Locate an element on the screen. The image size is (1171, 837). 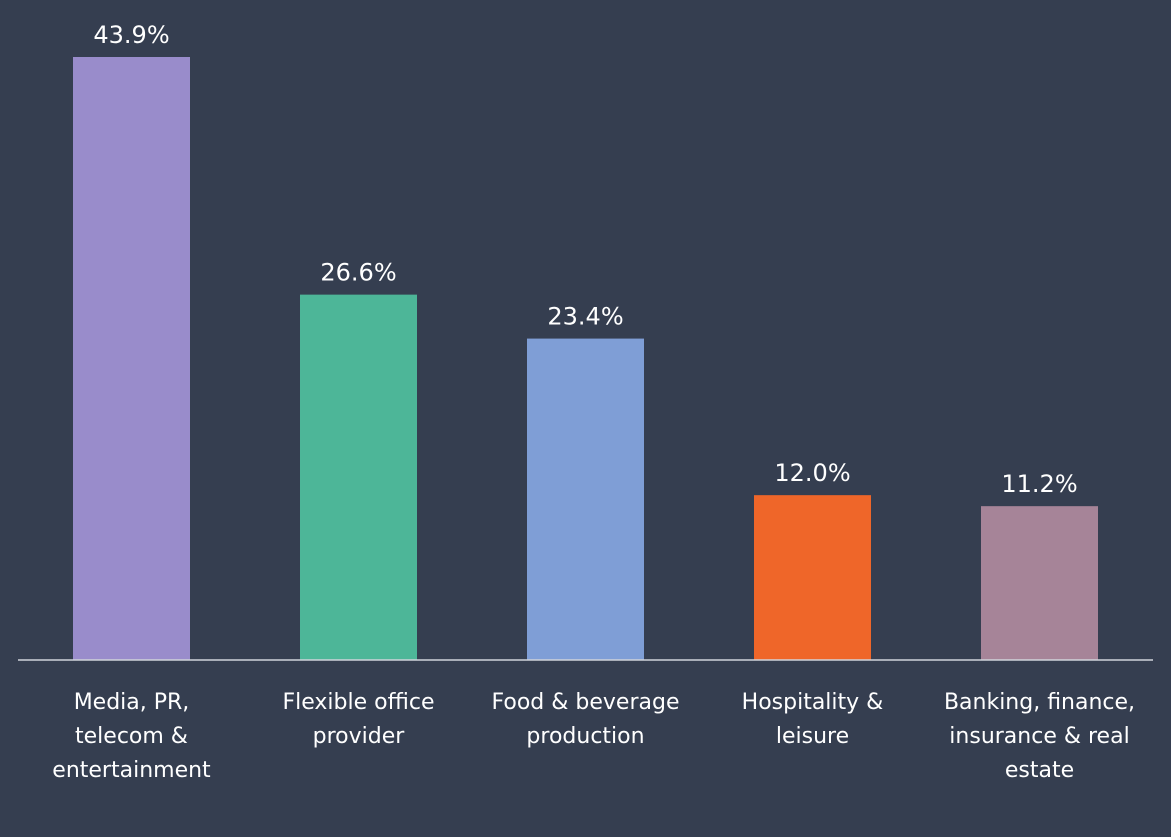
value-label: 12.0% is located at coordinates (812, 473).